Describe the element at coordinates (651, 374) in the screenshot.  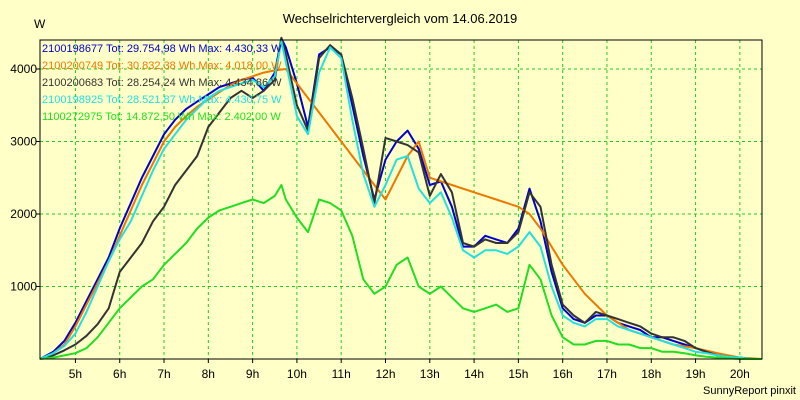
I see `x-tick-label: 18h` at that location.